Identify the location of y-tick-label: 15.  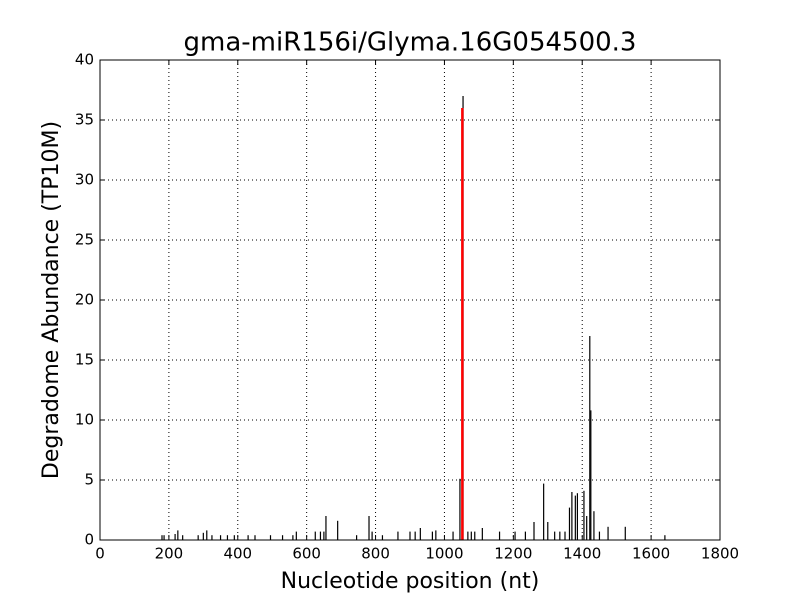
(84, 360).